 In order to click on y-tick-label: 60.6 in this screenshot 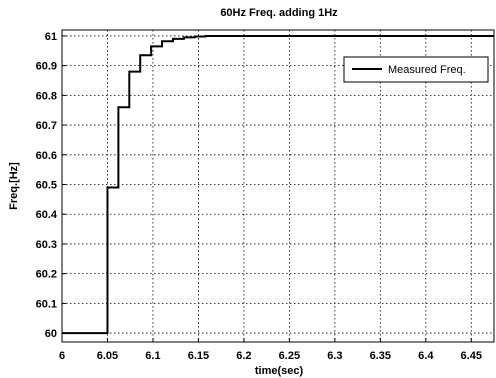, I will do `click(46, 156)`.